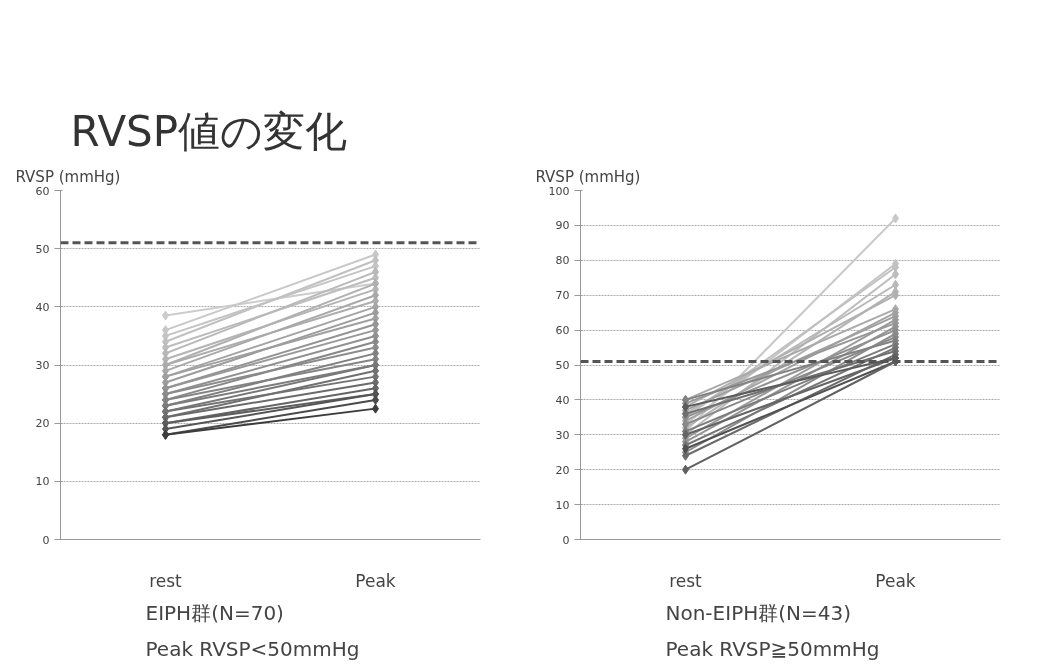  What do you see at coordinates (559, 191) in the screenshot?
I see `y-tick-label: 100` at bounding box center [559, 191].